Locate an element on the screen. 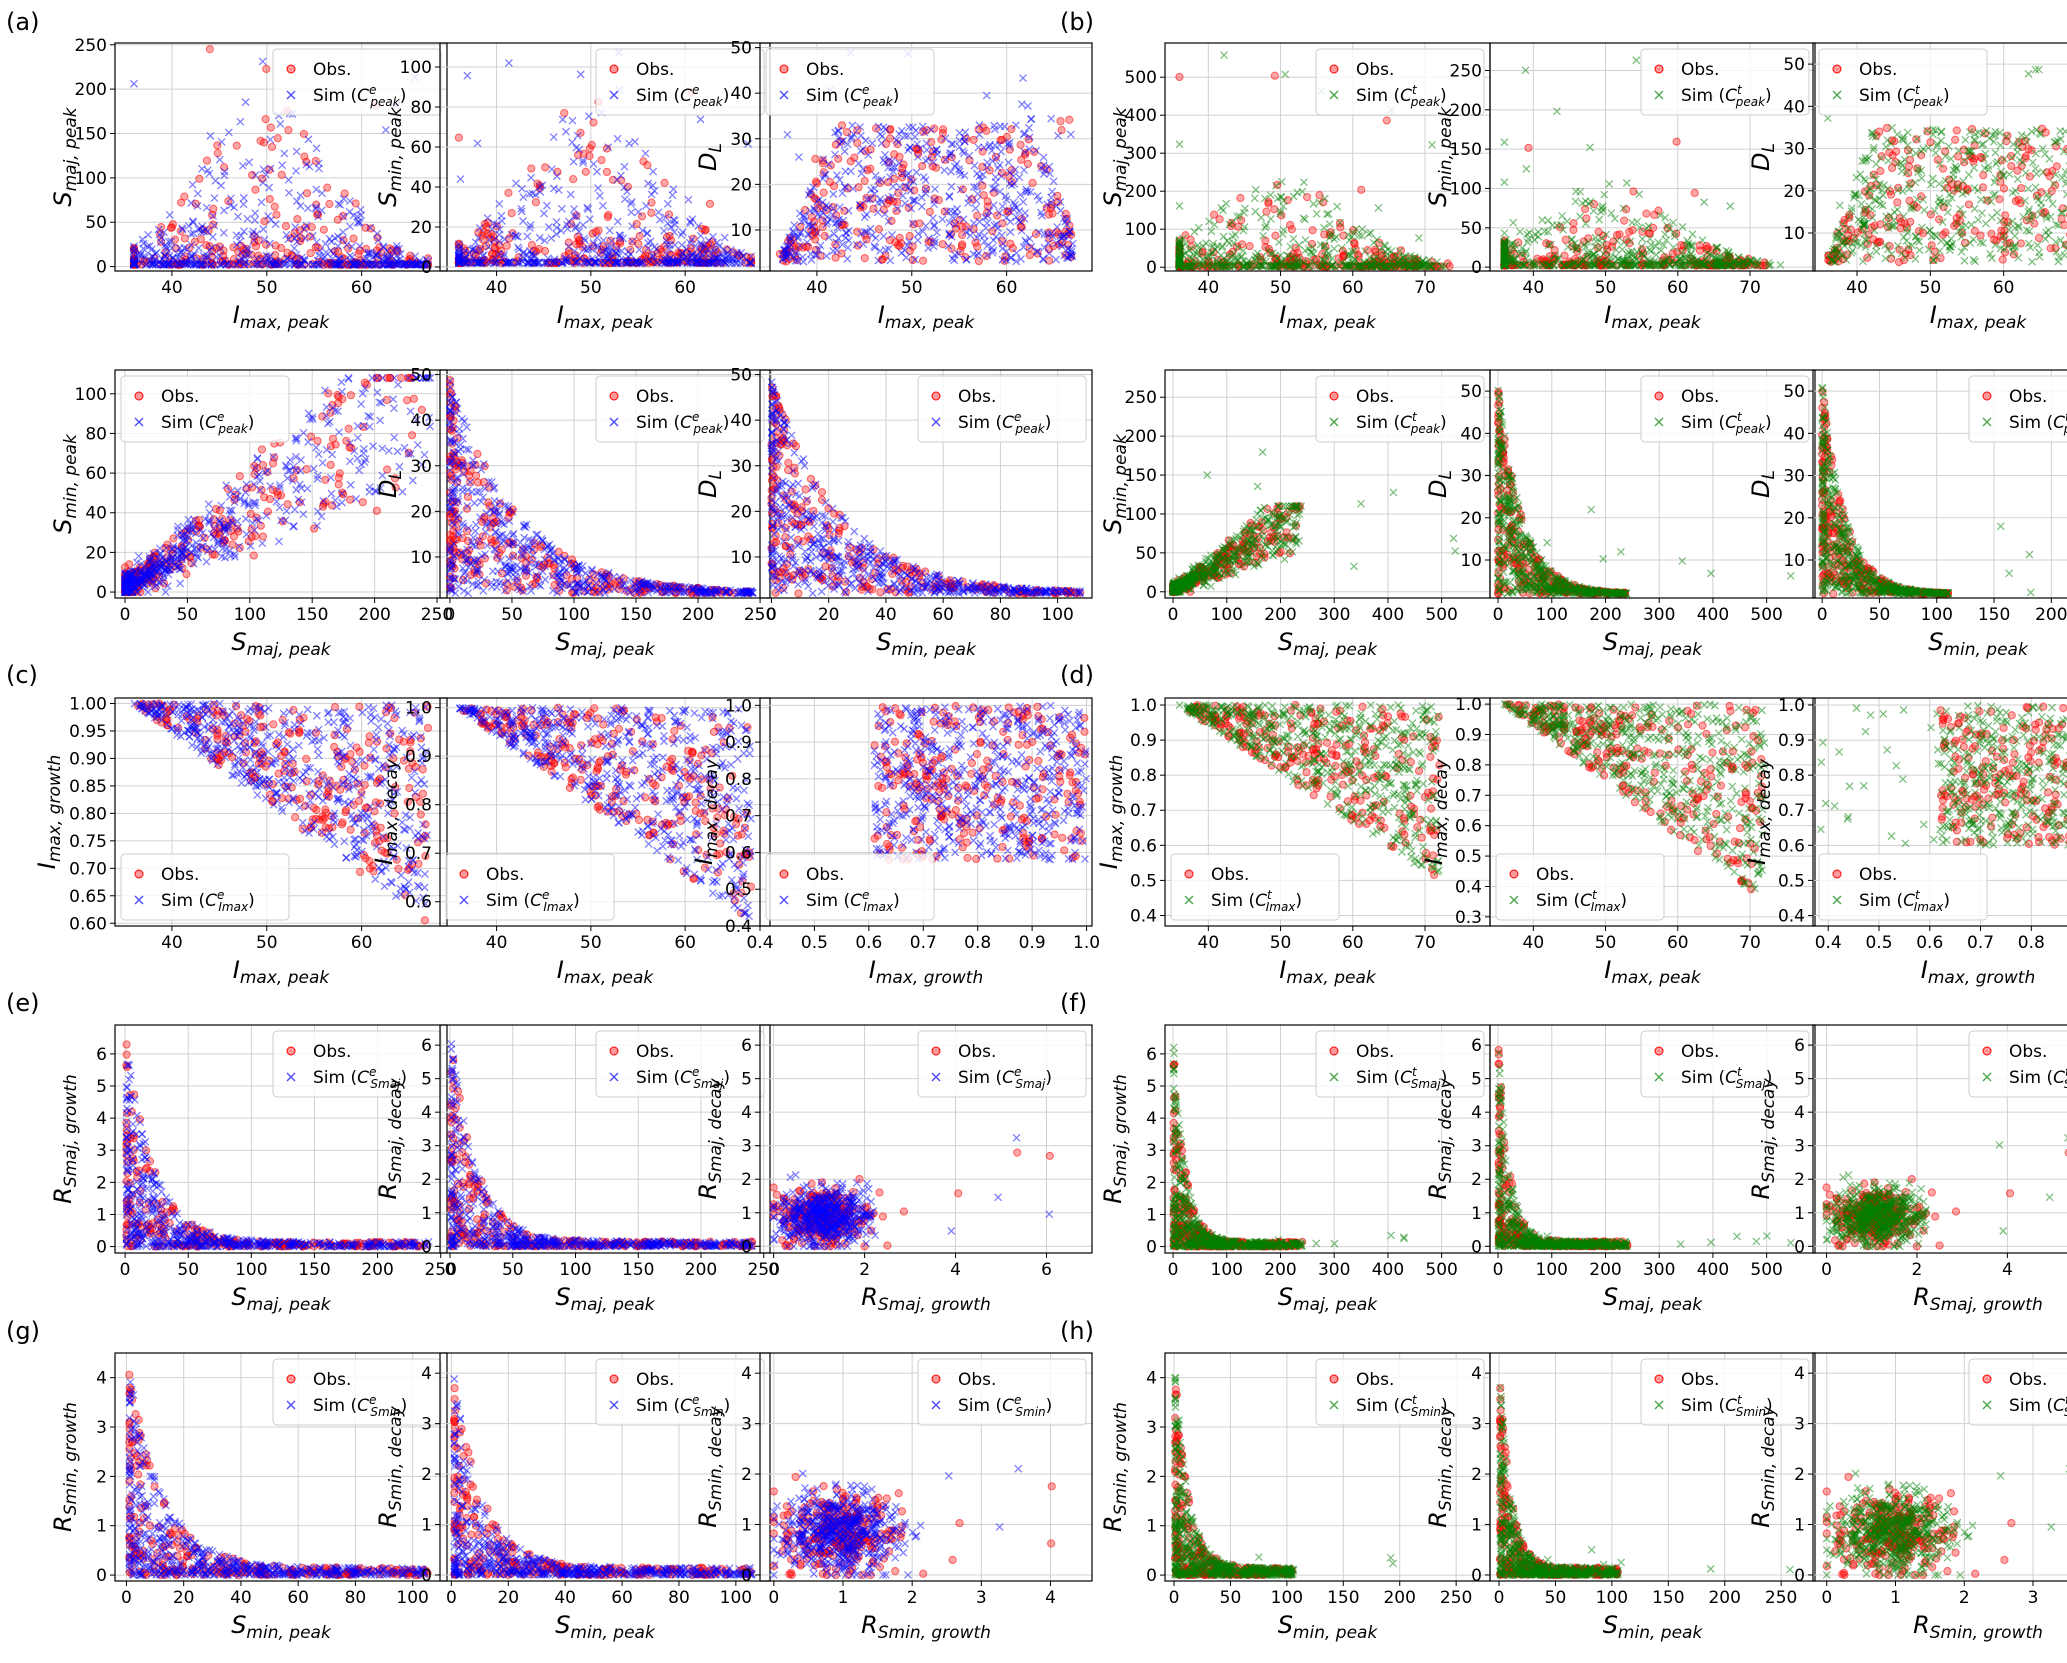 Image resolution: width=2067 pixels, height=1663 pixels. x-tick-label: 70 is located at coordinates (1425, 288).